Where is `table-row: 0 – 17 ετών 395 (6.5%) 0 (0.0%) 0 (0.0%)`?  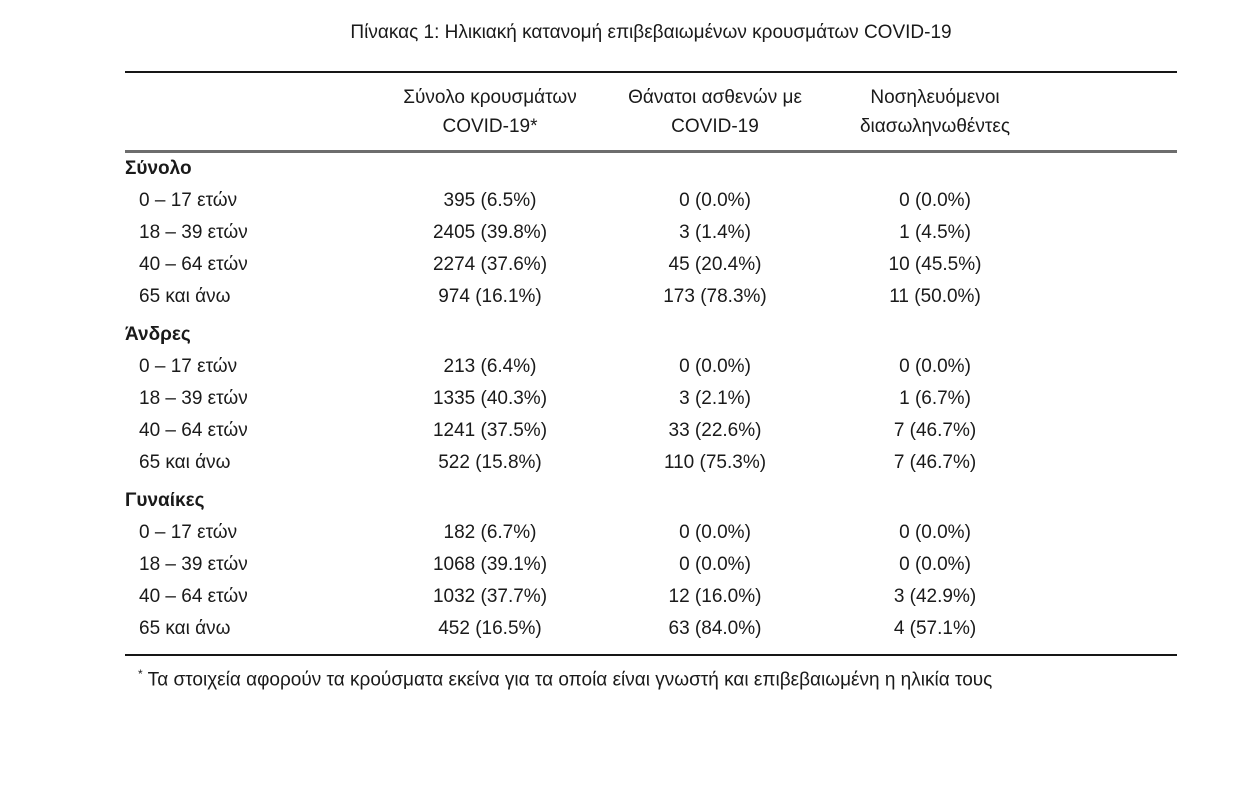 table-row: 0 – 17 ετών 395 (6.5%) 0 (0.0%) 0 (0.0%) is located at coordinates (651, 201).